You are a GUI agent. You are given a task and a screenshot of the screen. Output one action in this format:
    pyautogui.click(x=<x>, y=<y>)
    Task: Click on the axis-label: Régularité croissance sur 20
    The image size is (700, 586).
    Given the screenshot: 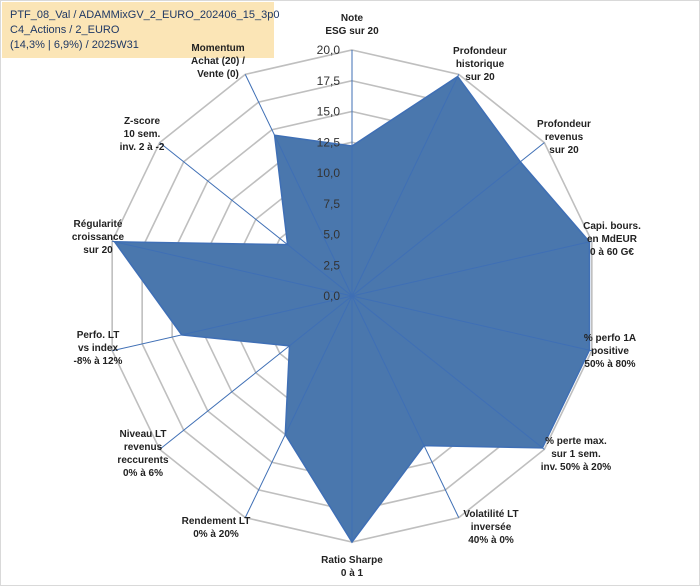 What is the action you would take?
    pyautogui.click(x=98, y=237)
    